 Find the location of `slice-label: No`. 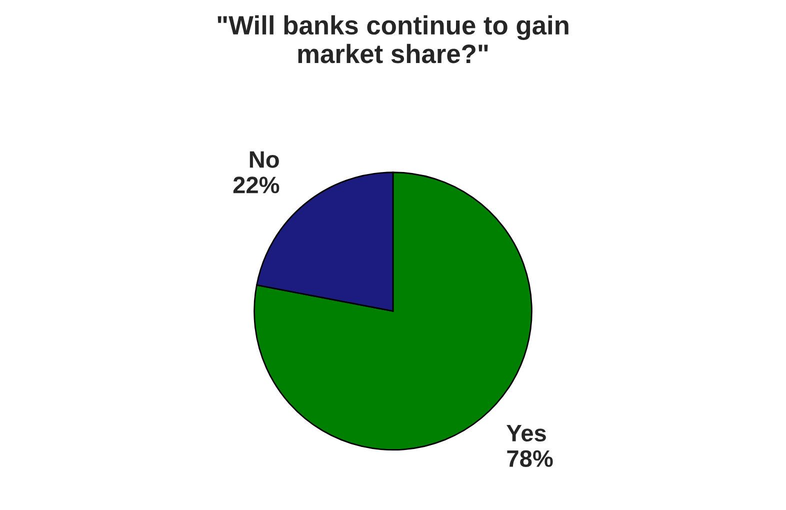

slice-label: No is located at coordinates (264, 159).